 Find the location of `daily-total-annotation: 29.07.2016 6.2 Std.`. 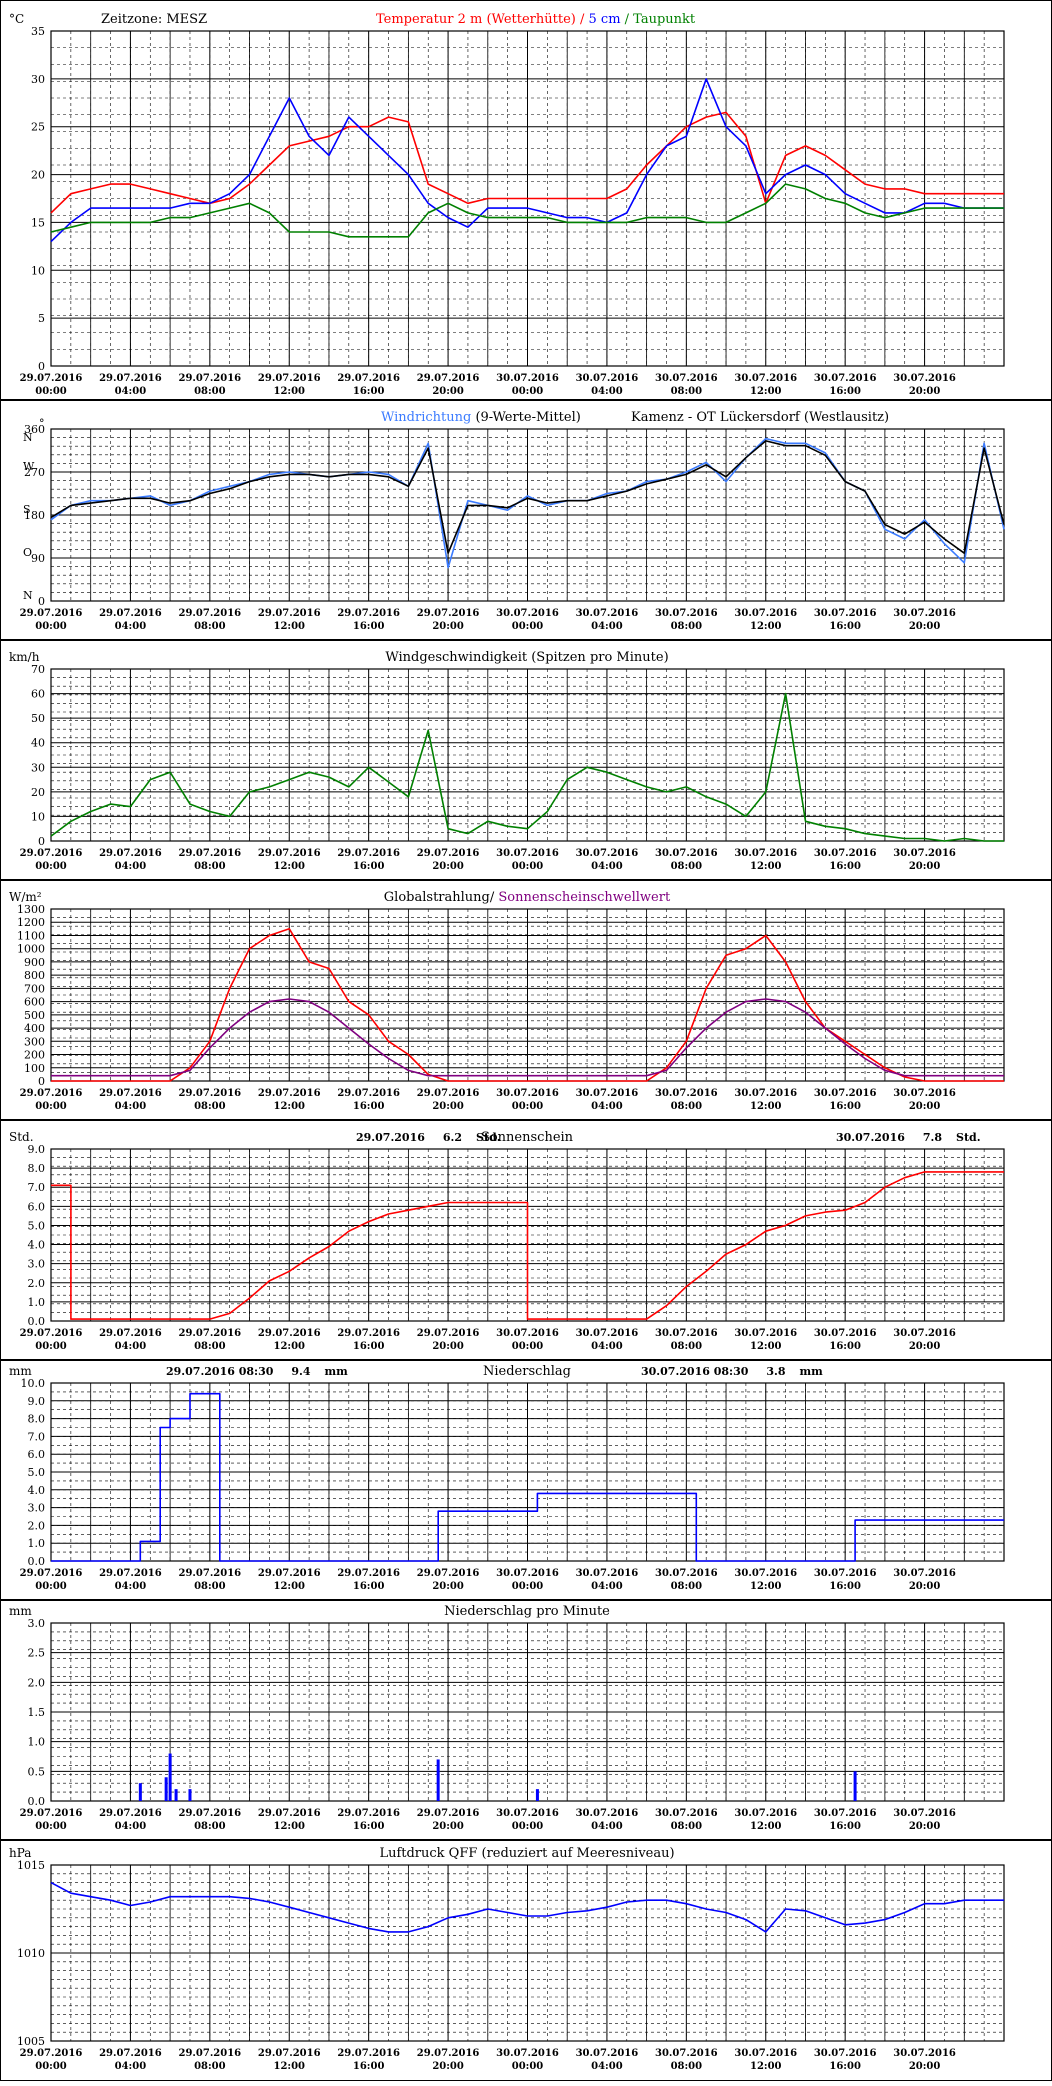

daily-total-annotation: 29.07.2016 6.2 Std. is located at coordinates (428, 1137).